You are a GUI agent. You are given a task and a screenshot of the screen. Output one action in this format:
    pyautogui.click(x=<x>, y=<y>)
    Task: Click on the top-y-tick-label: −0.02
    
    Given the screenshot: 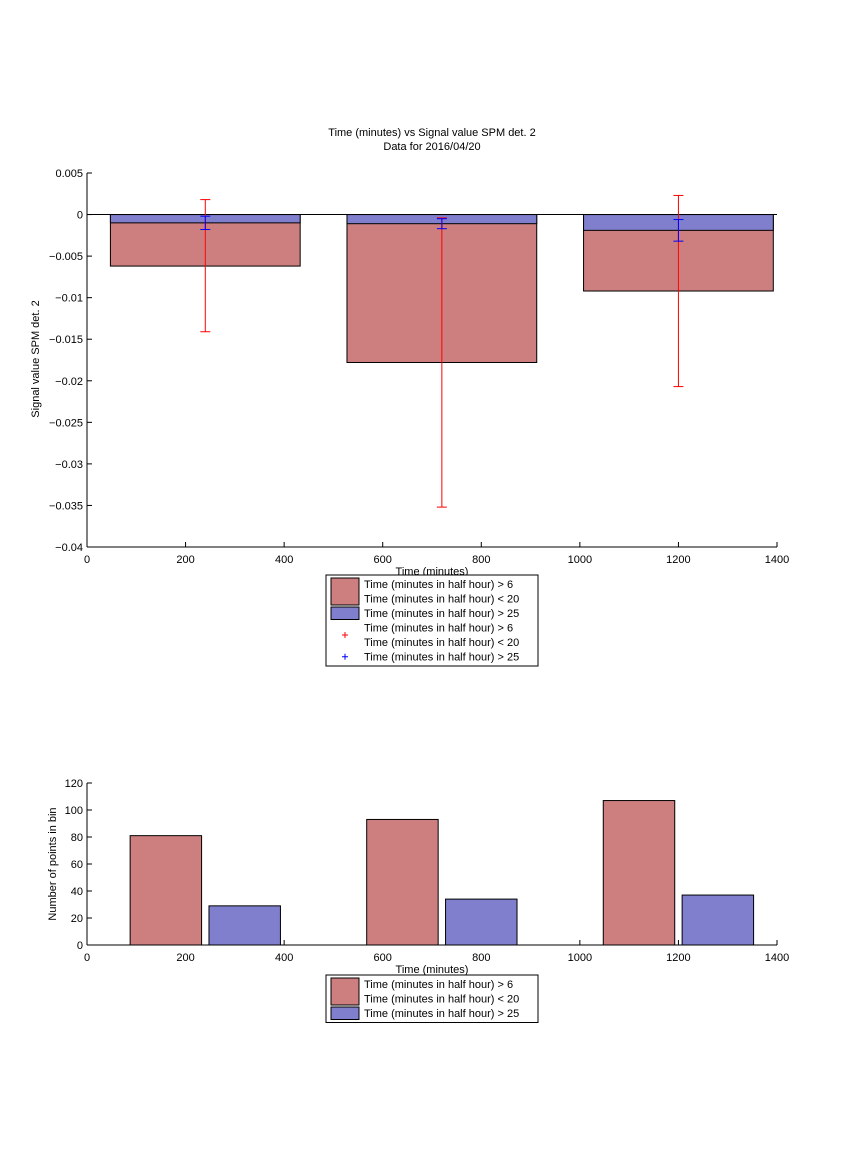 What is the action you would take?
    pyautogui.click(x=69, y=382)
    